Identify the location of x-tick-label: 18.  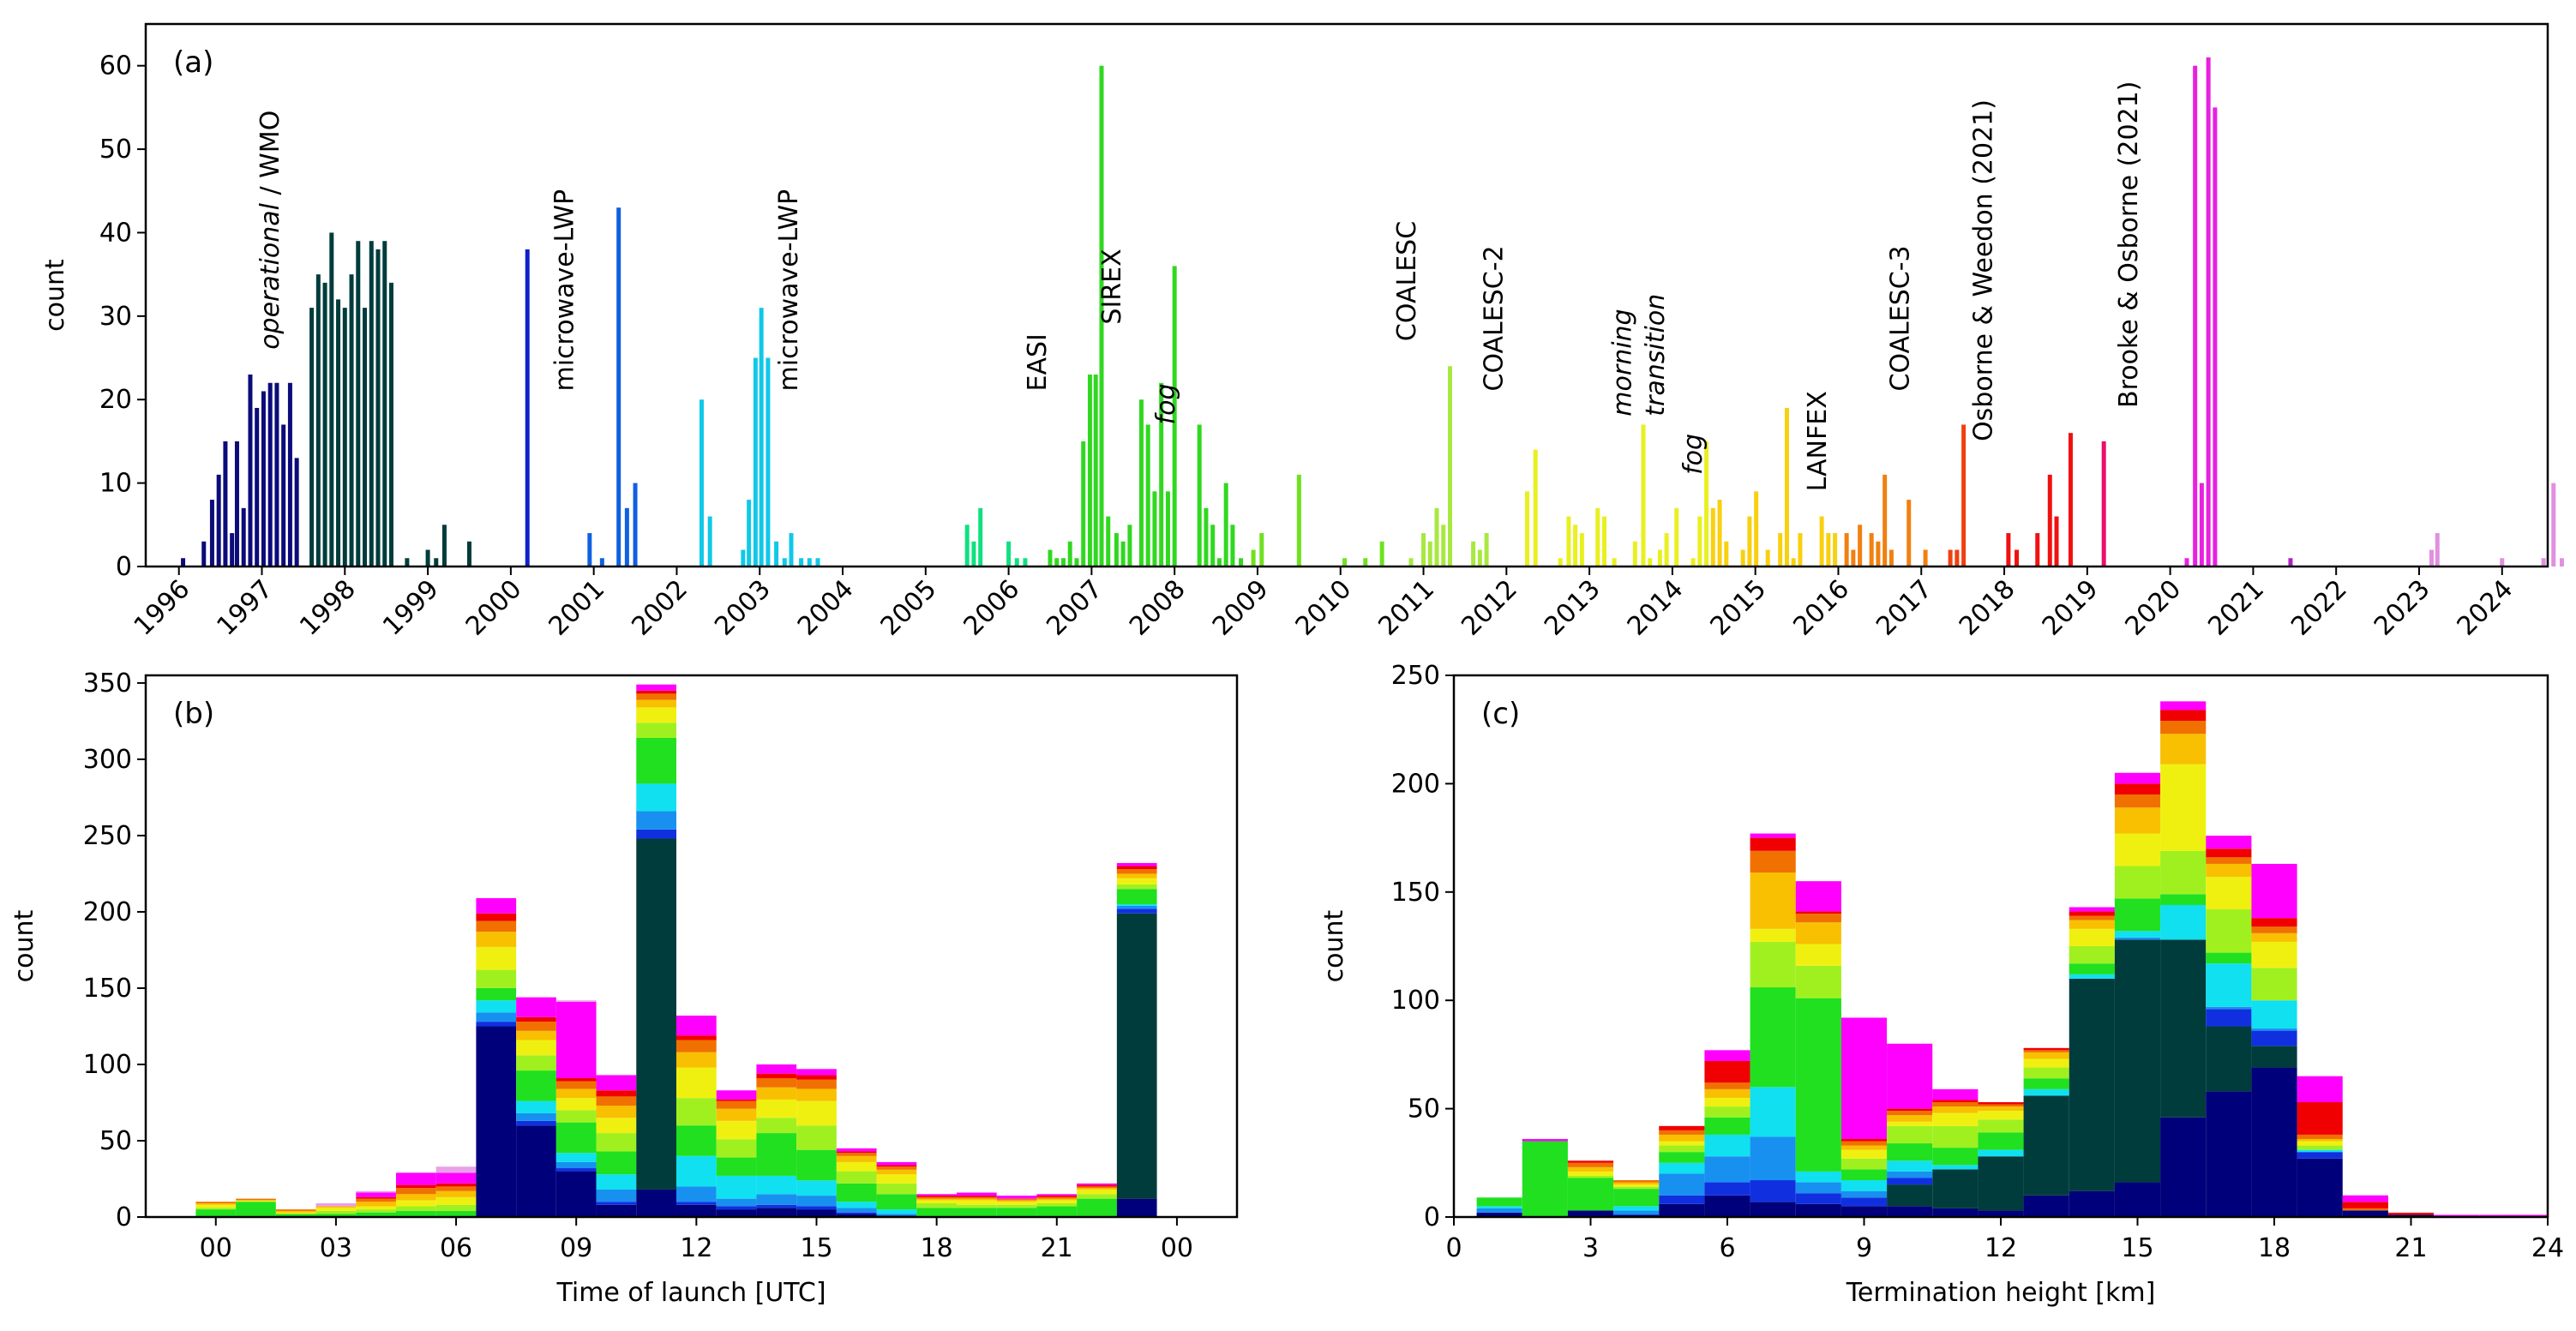
(937, 1248).